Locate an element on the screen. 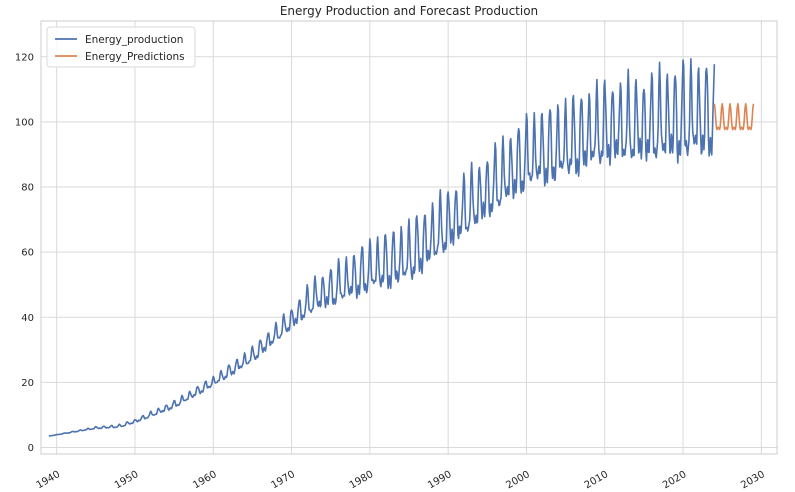 This screenshot has width=795, height=492. legend-label-energy-production: Energy_production is located at coordinates (134, 40).